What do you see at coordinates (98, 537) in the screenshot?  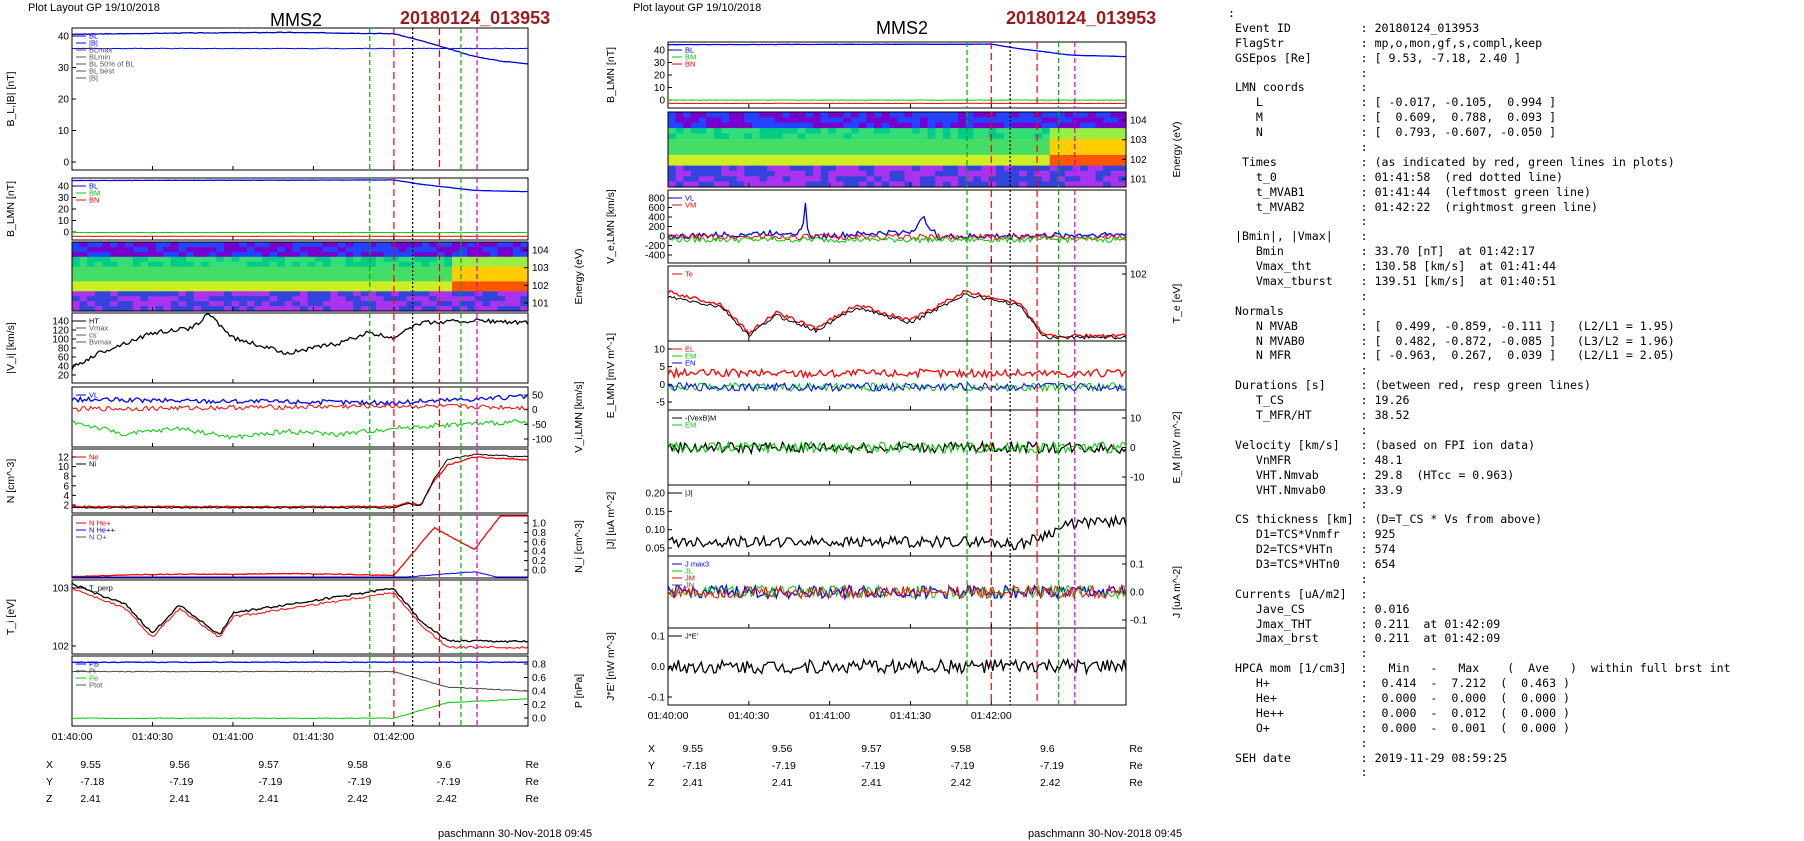 I see `legend-label: N O+` at bounding box center [98, 537].